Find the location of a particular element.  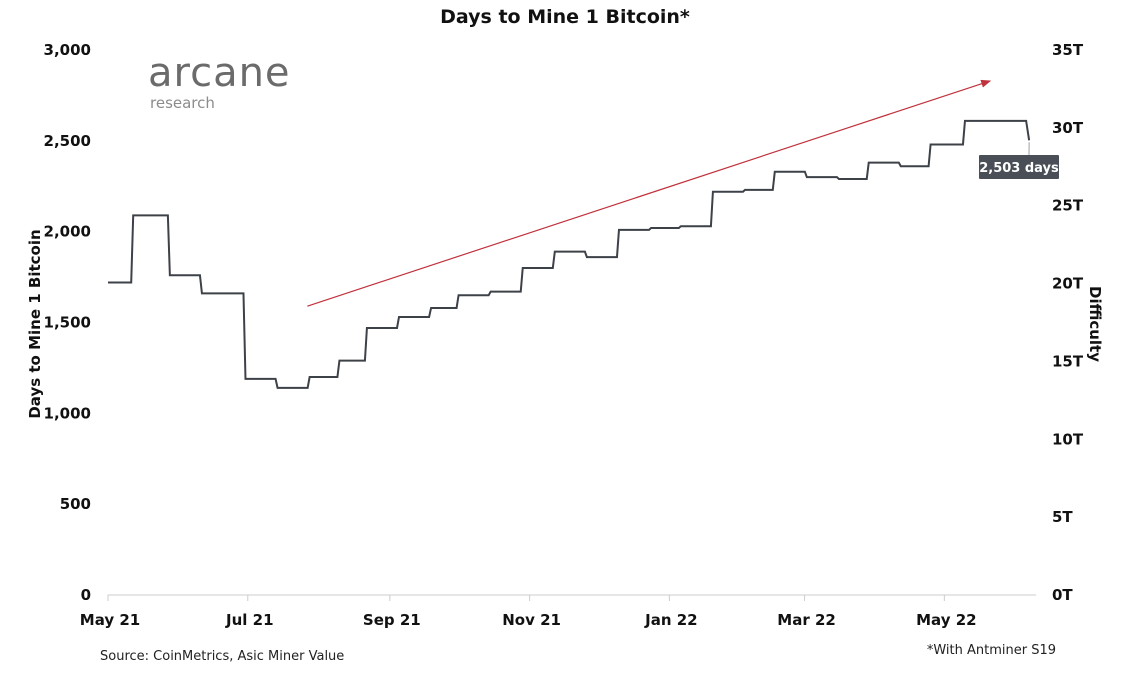

y2-tick-label: 15T is located at coordinates (1068, 361).